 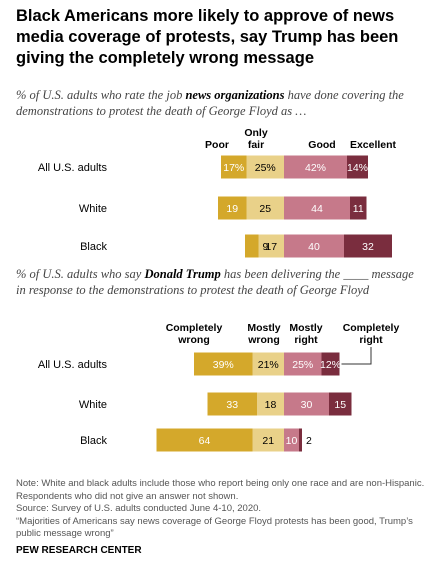 I want to click on data-label: 21%, so click(x=268, y=365).